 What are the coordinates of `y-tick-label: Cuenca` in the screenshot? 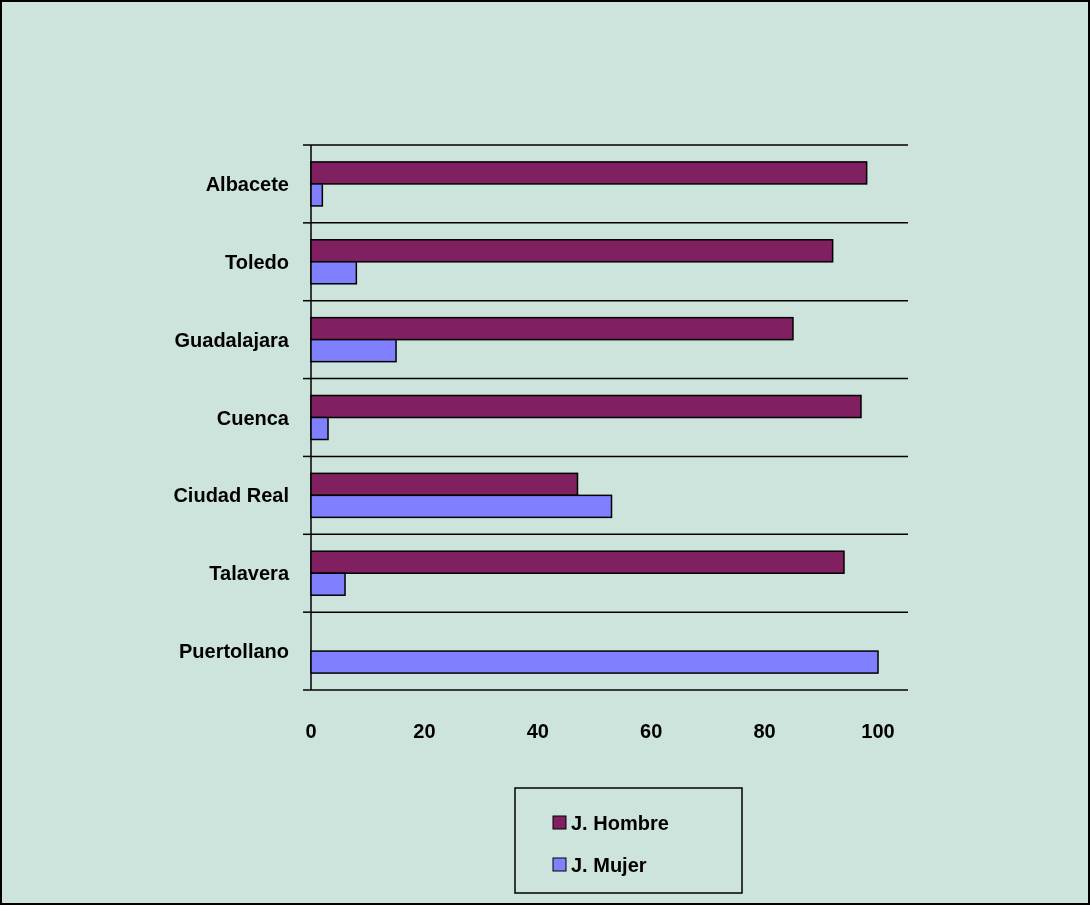 It's located at (253, 417).